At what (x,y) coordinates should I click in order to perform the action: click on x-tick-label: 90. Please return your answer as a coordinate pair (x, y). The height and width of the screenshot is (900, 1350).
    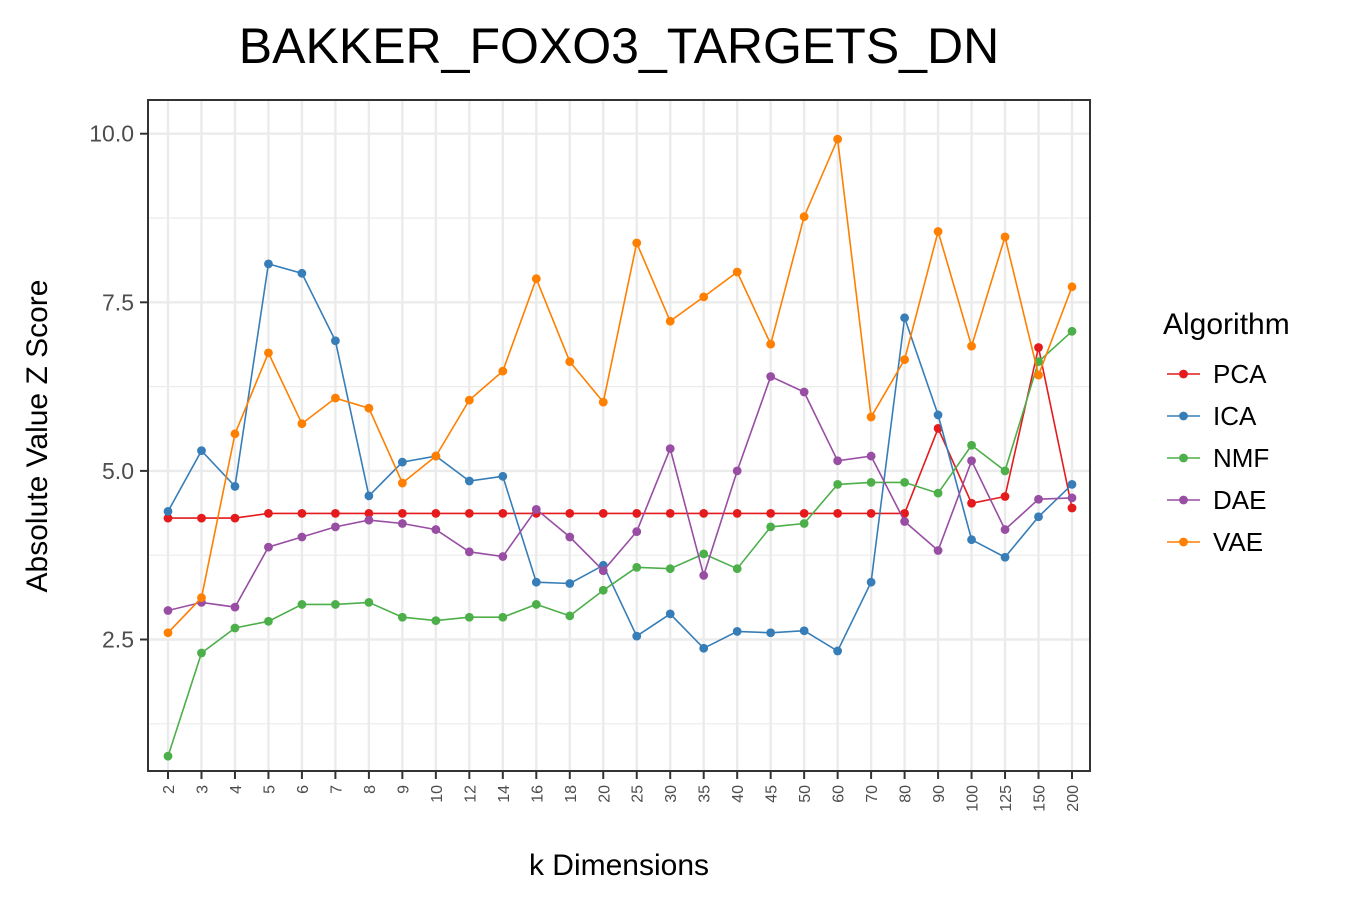
    Looking at the image, I should click on (939, 794).